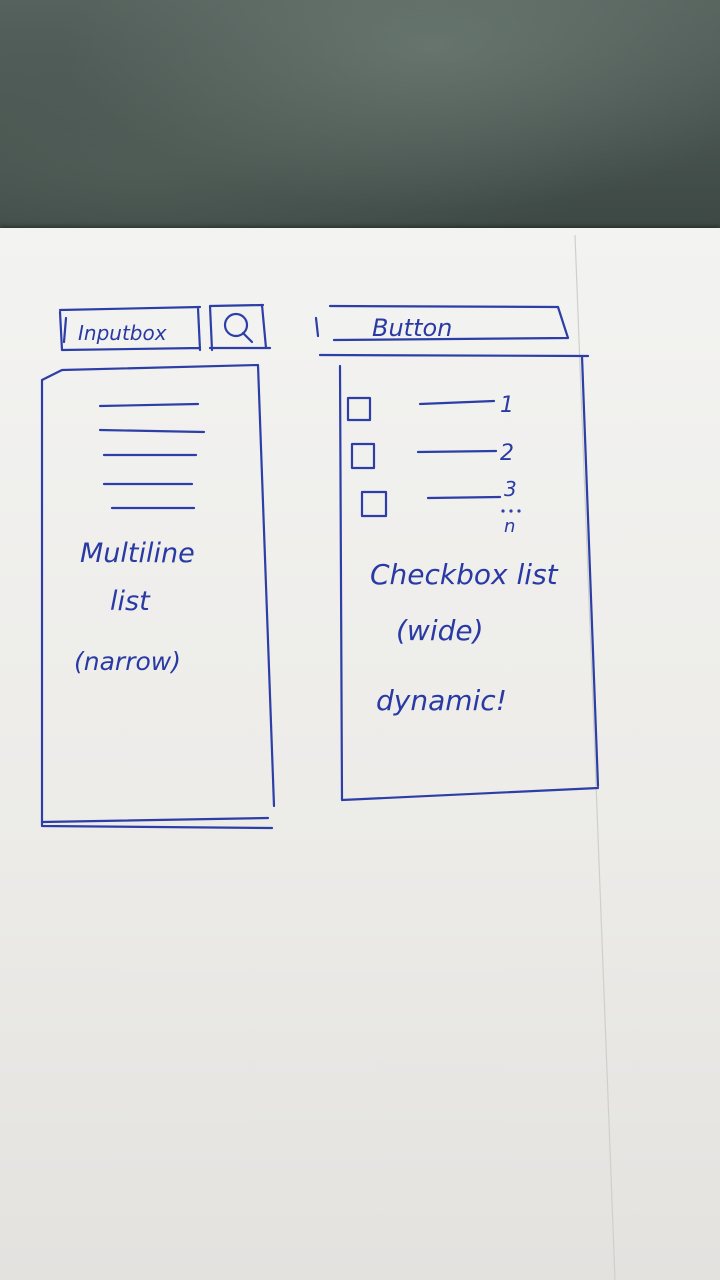 Image resolution: width=720 pixels, height=1280 pixels. I want to click on input-box: Inputbox, so click(130, 328).